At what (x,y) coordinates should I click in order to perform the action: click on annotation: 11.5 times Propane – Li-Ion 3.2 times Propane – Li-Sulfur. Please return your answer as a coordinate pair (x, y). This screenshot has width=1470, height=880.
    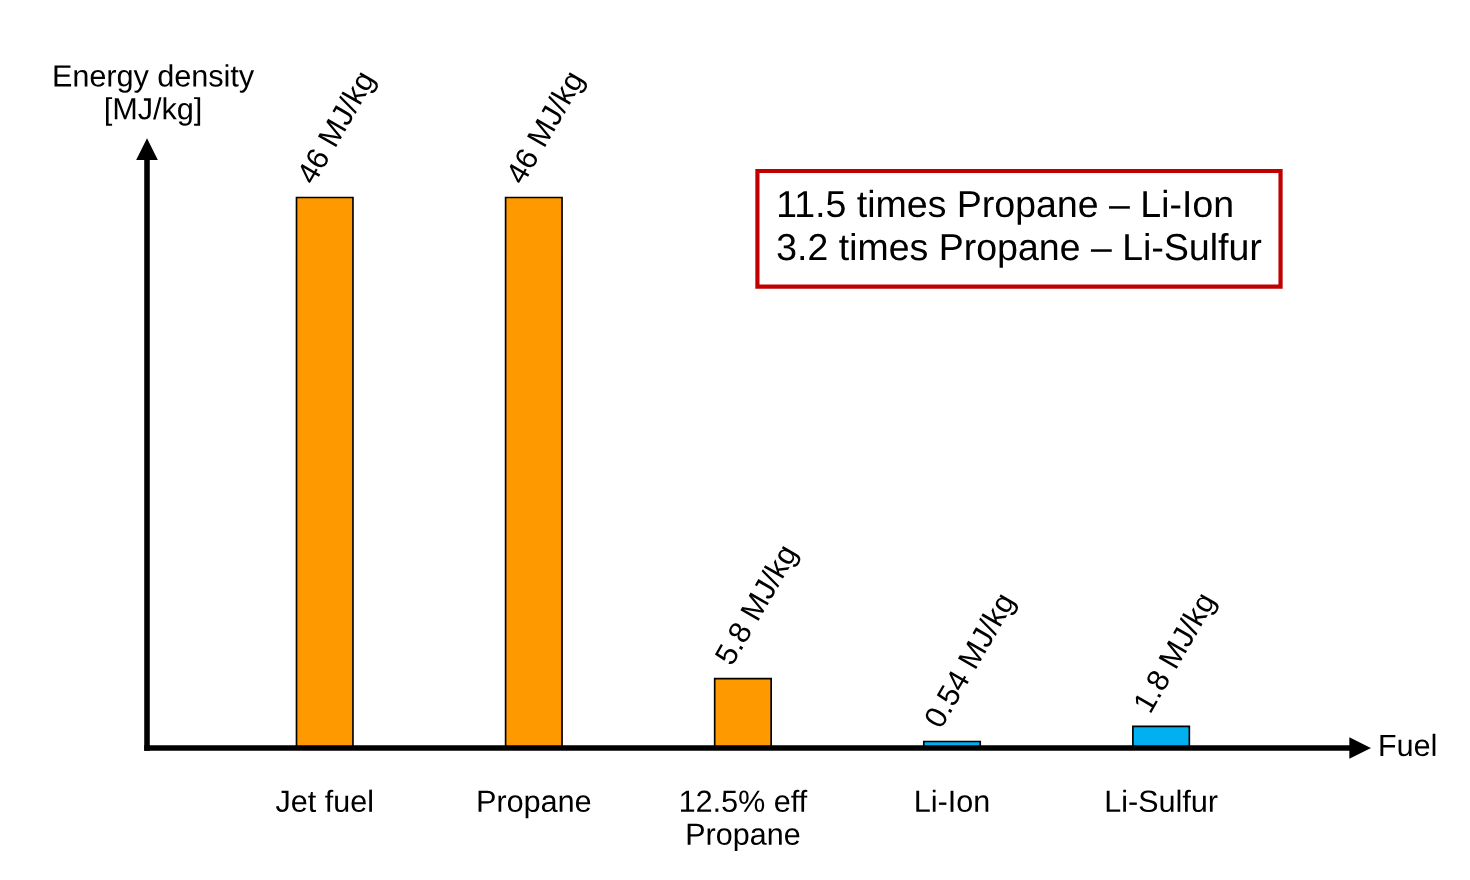
    Looking at the image, I should click on (1019, 228).